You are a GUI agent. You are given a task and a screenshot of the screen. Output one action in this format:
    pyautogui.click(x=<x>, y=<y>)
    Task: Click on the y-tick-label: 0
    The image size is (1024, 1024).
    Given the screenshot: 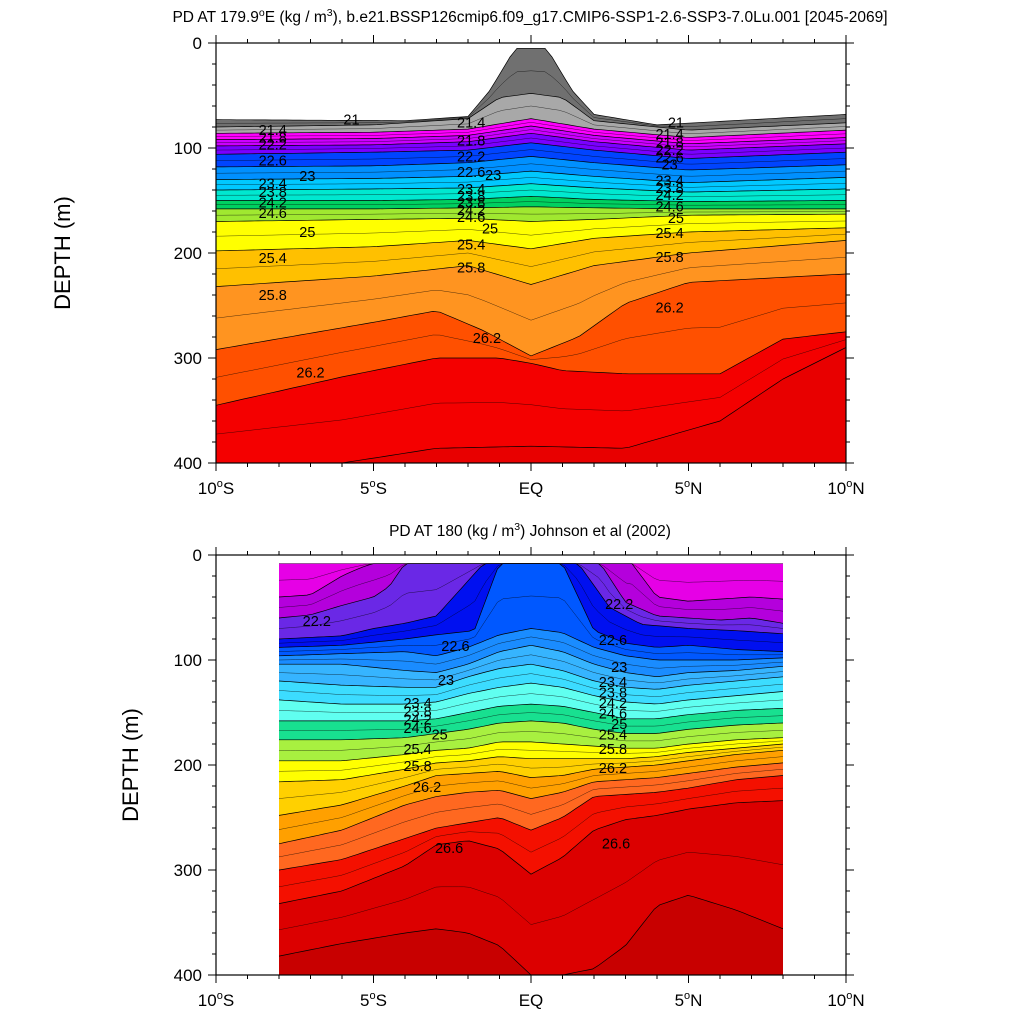 What is the action you would take?
    pyautogui.click(x=197, y=43)
    